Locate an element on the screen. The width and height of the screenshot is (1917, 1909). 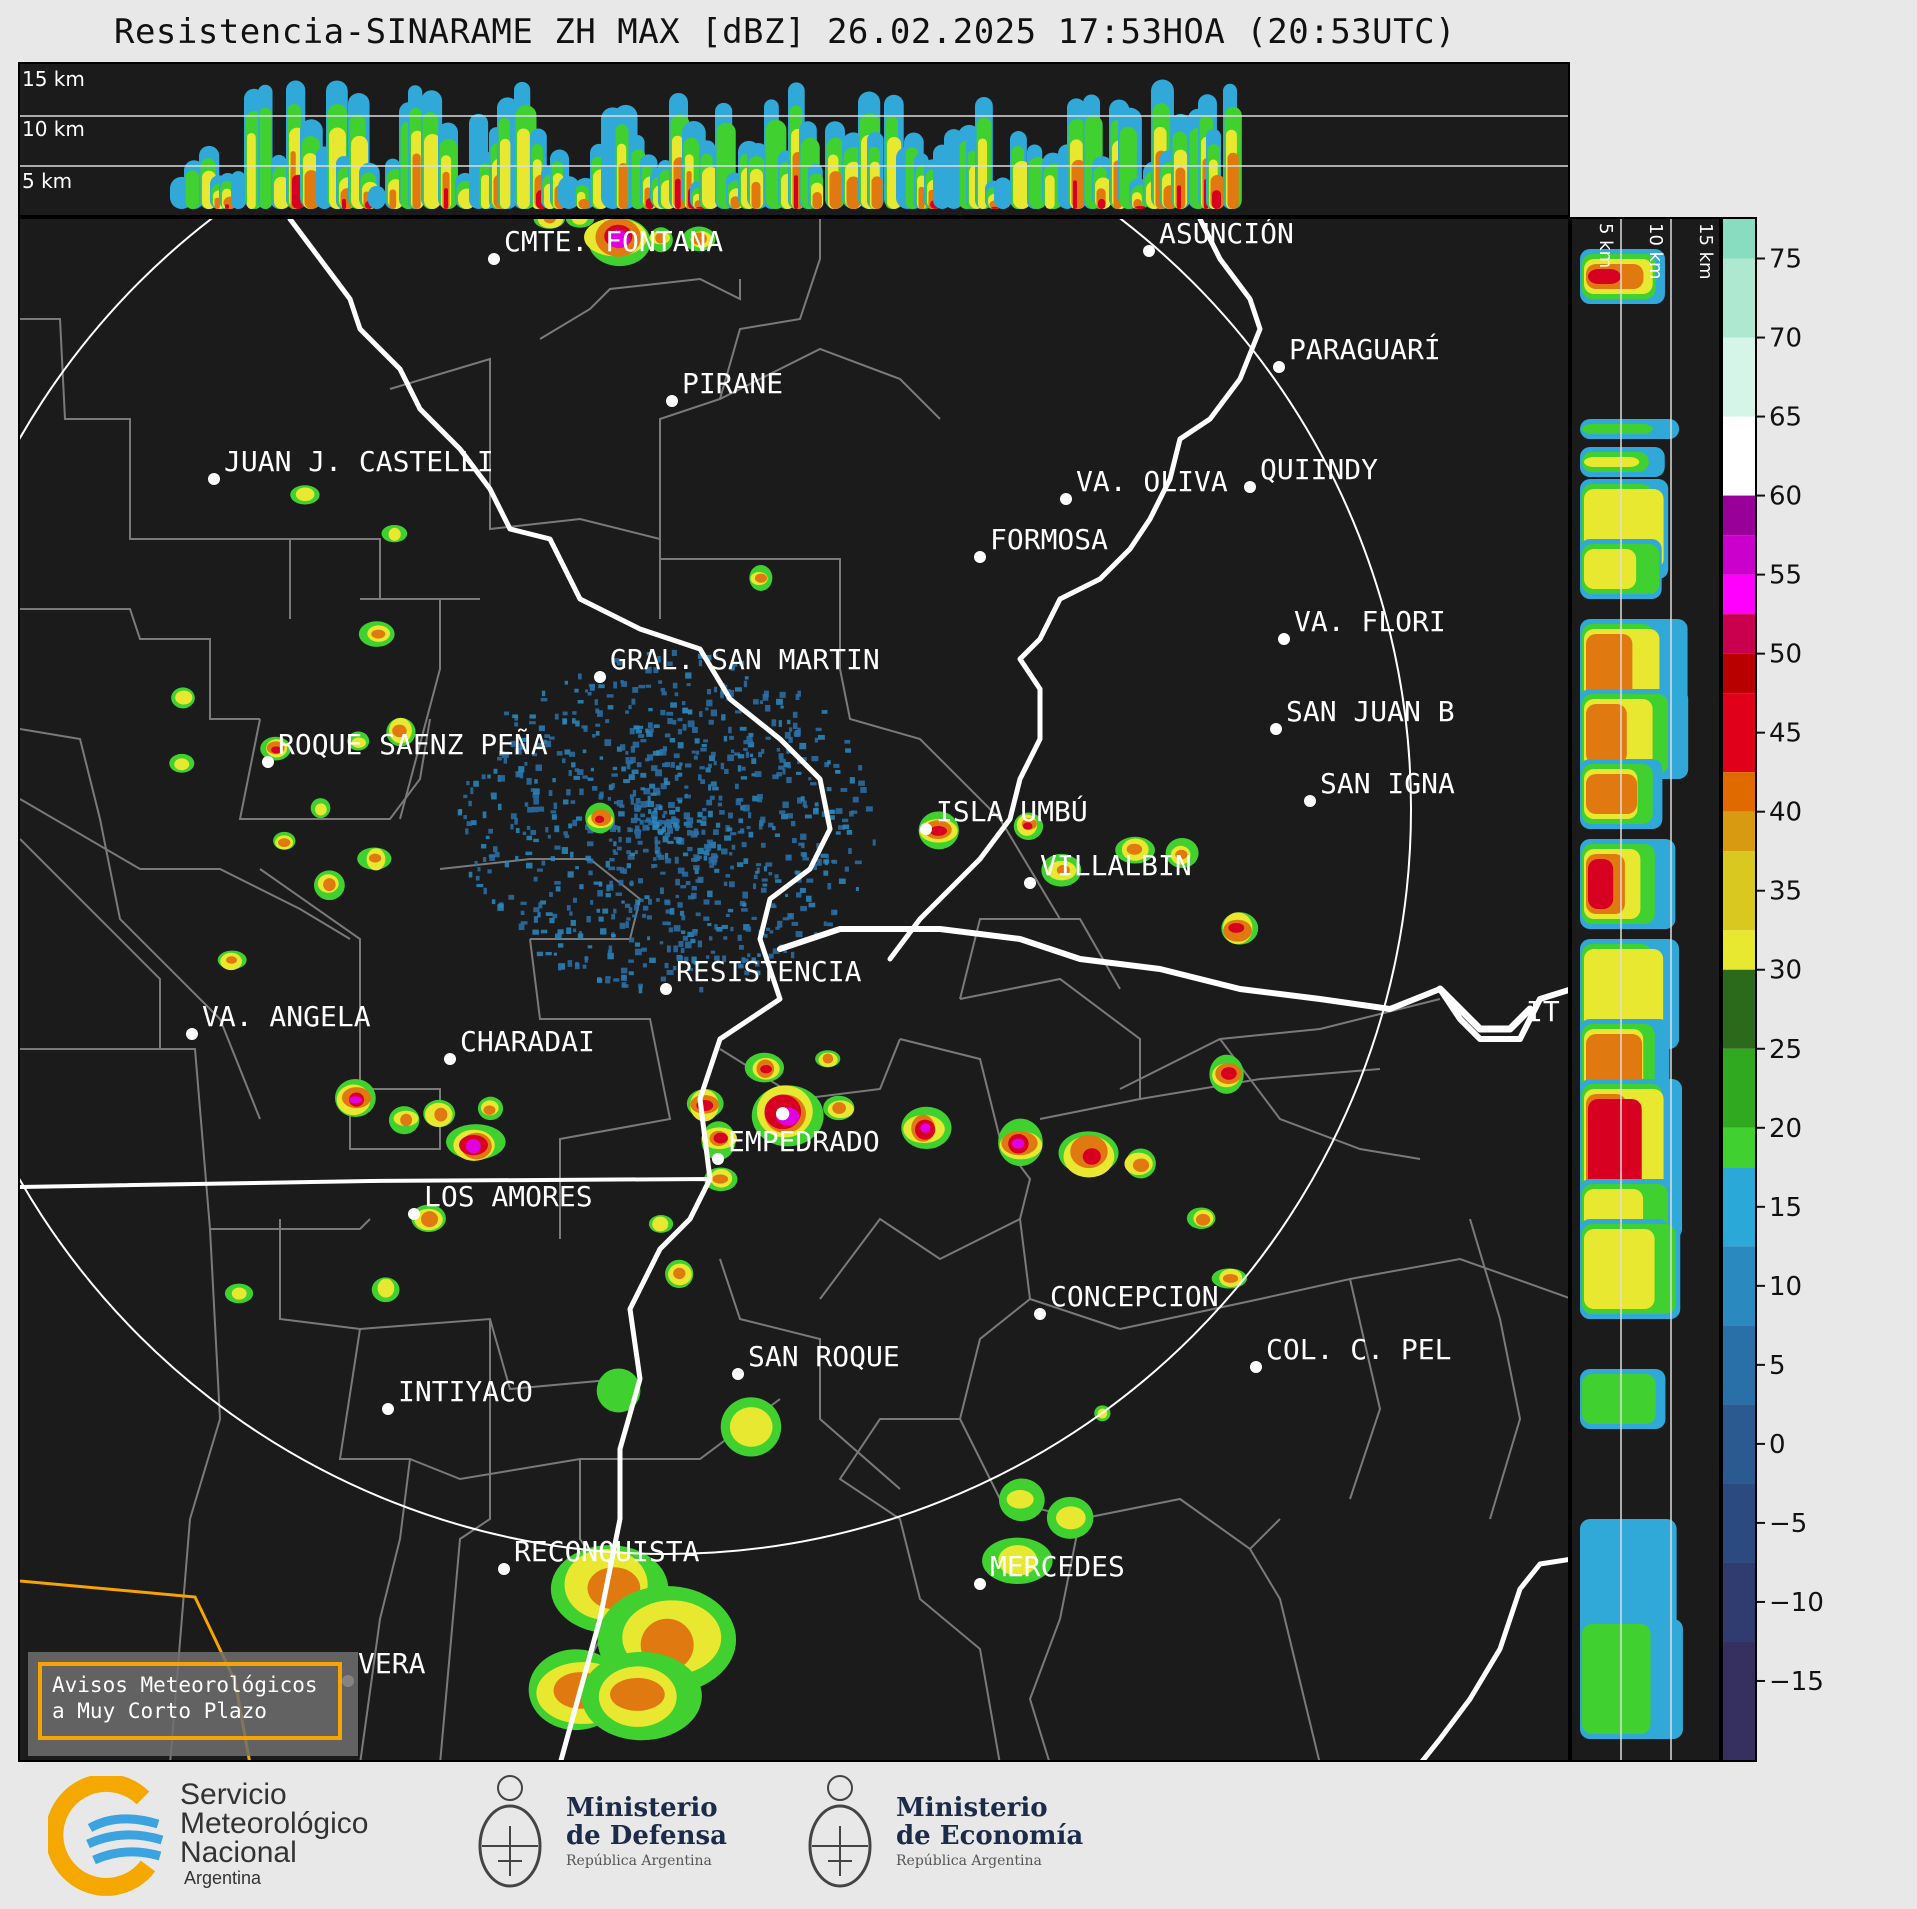
colorbar-tick-label: 0 is located at coordinates (1777, 1445).